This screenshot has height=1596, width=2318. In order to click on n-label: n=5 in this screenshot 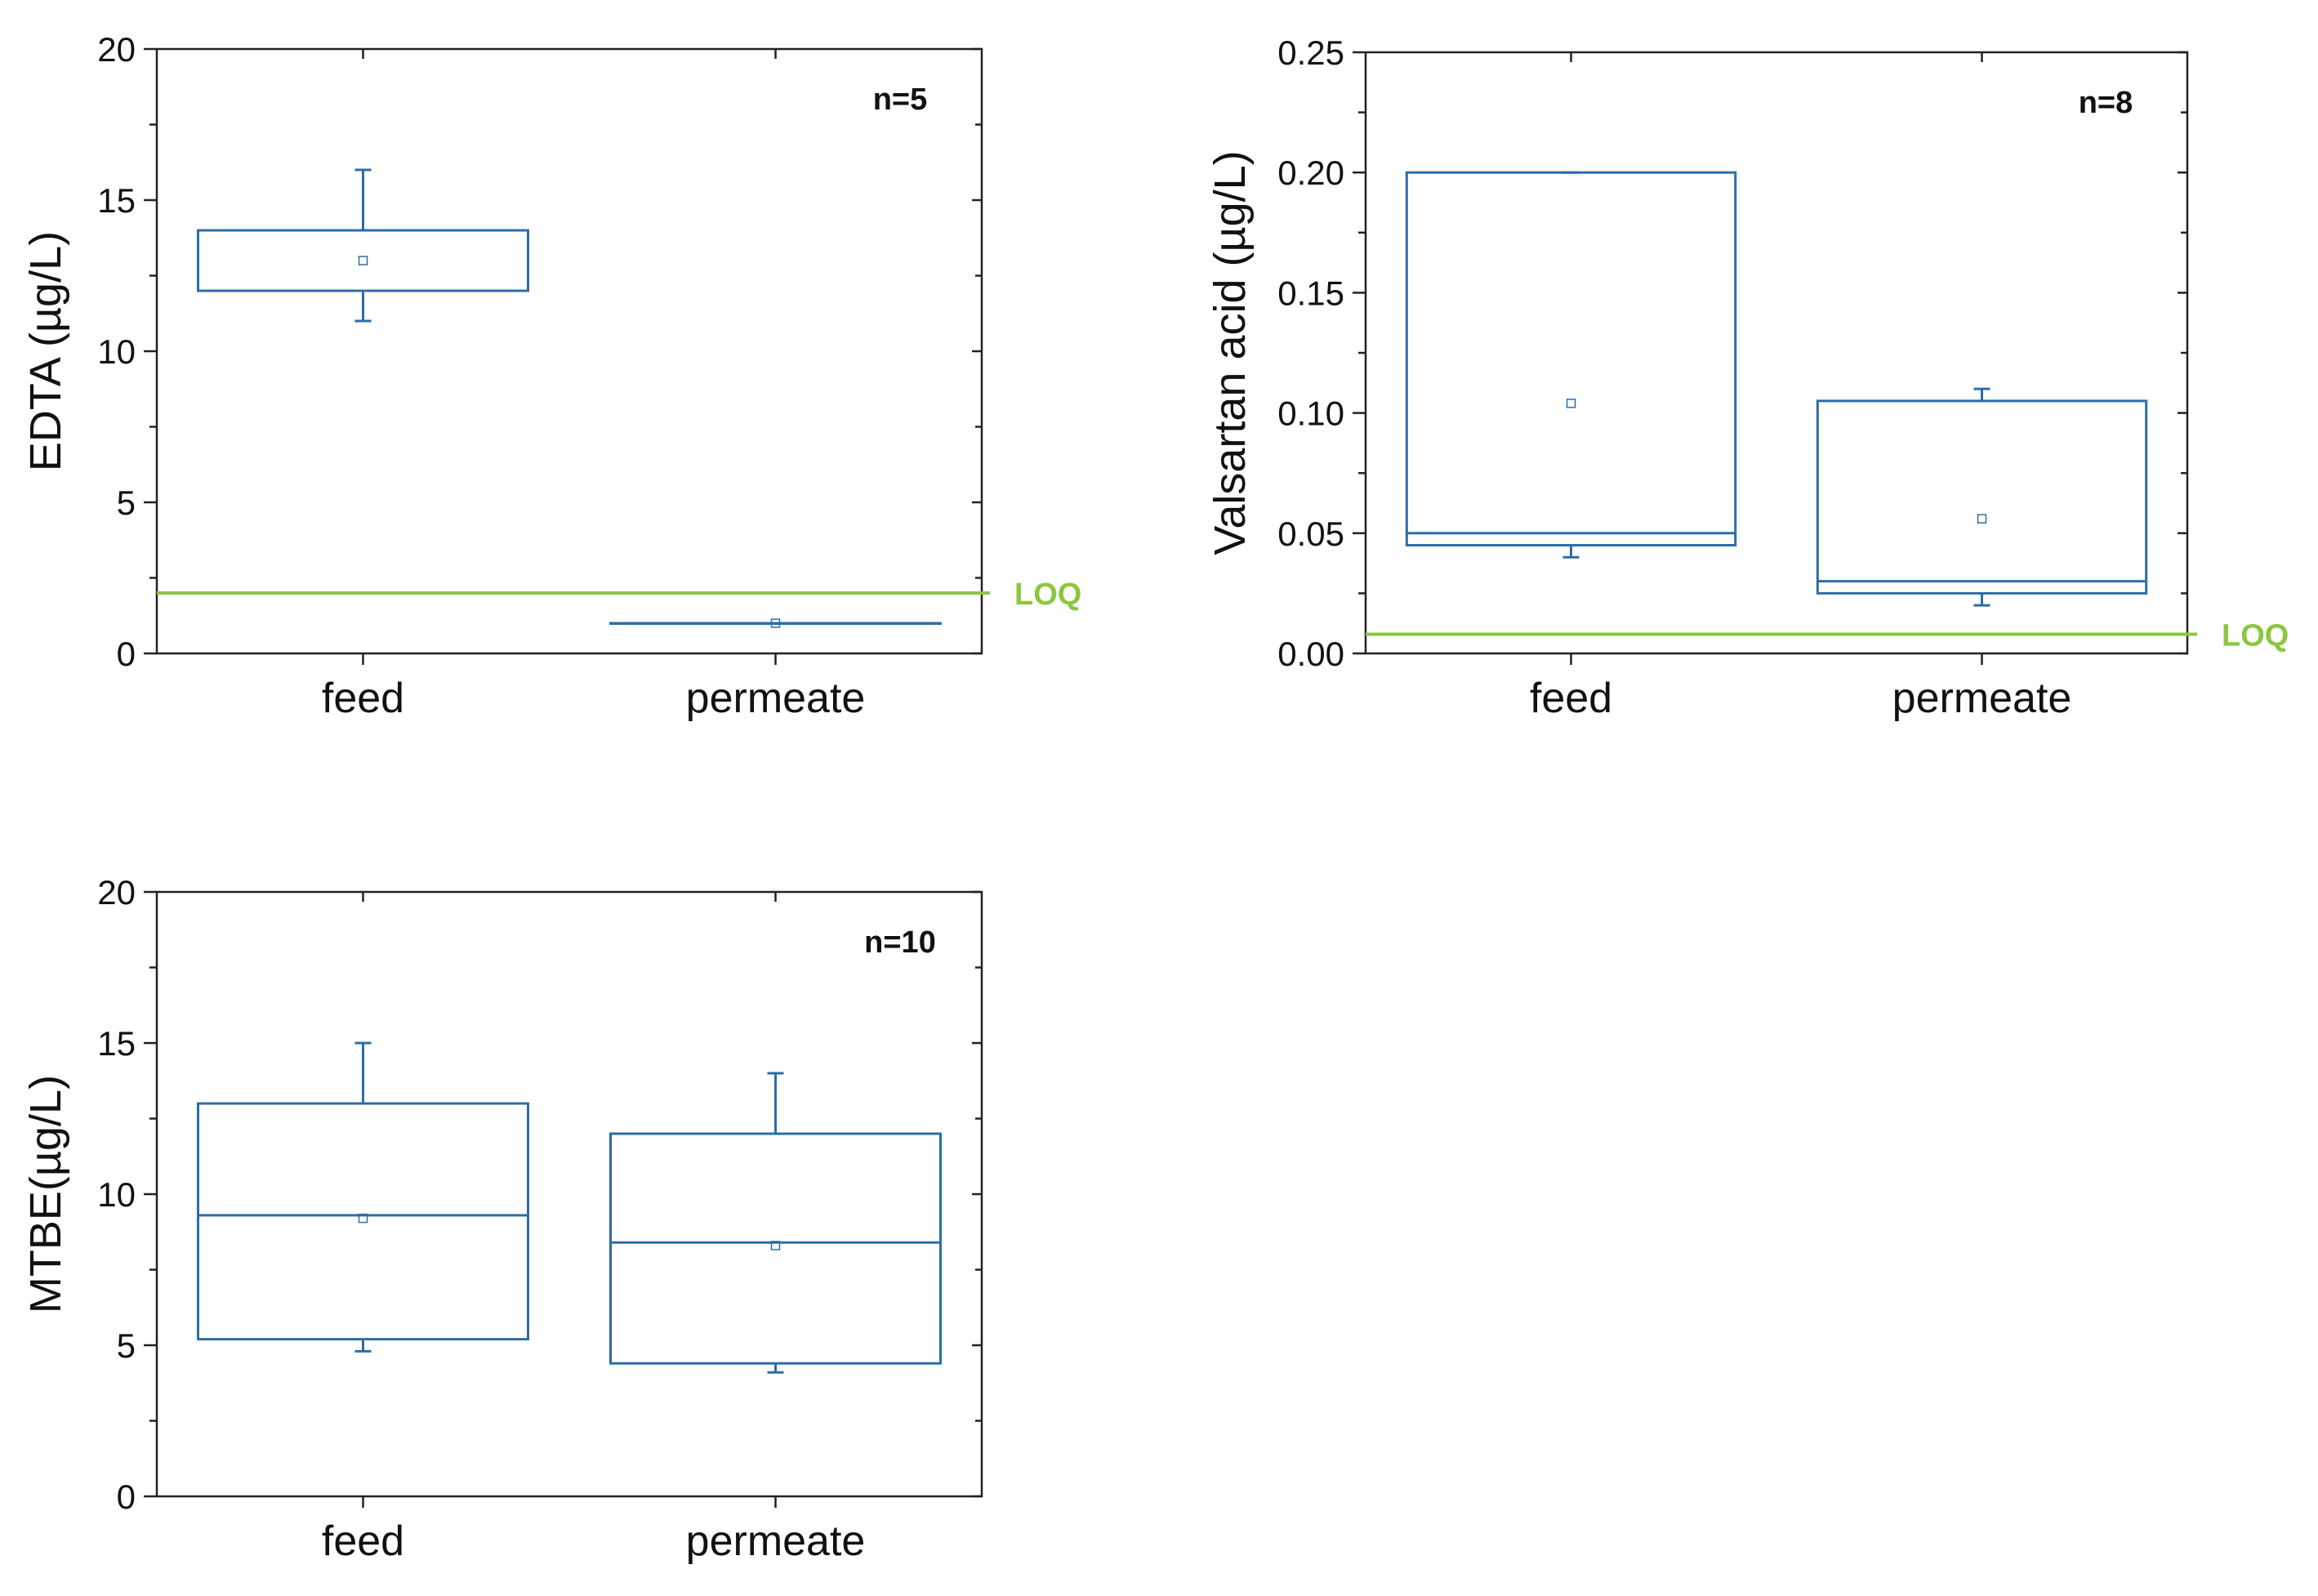, I will do `click(900, 99)`.